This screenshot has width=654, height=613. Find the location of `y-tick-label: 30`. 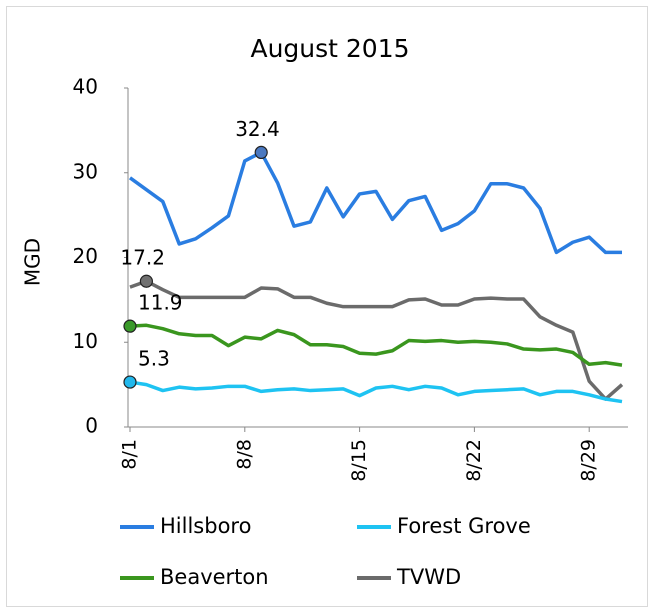

y-tick-label: 30 is located at coordinates (85, 171).